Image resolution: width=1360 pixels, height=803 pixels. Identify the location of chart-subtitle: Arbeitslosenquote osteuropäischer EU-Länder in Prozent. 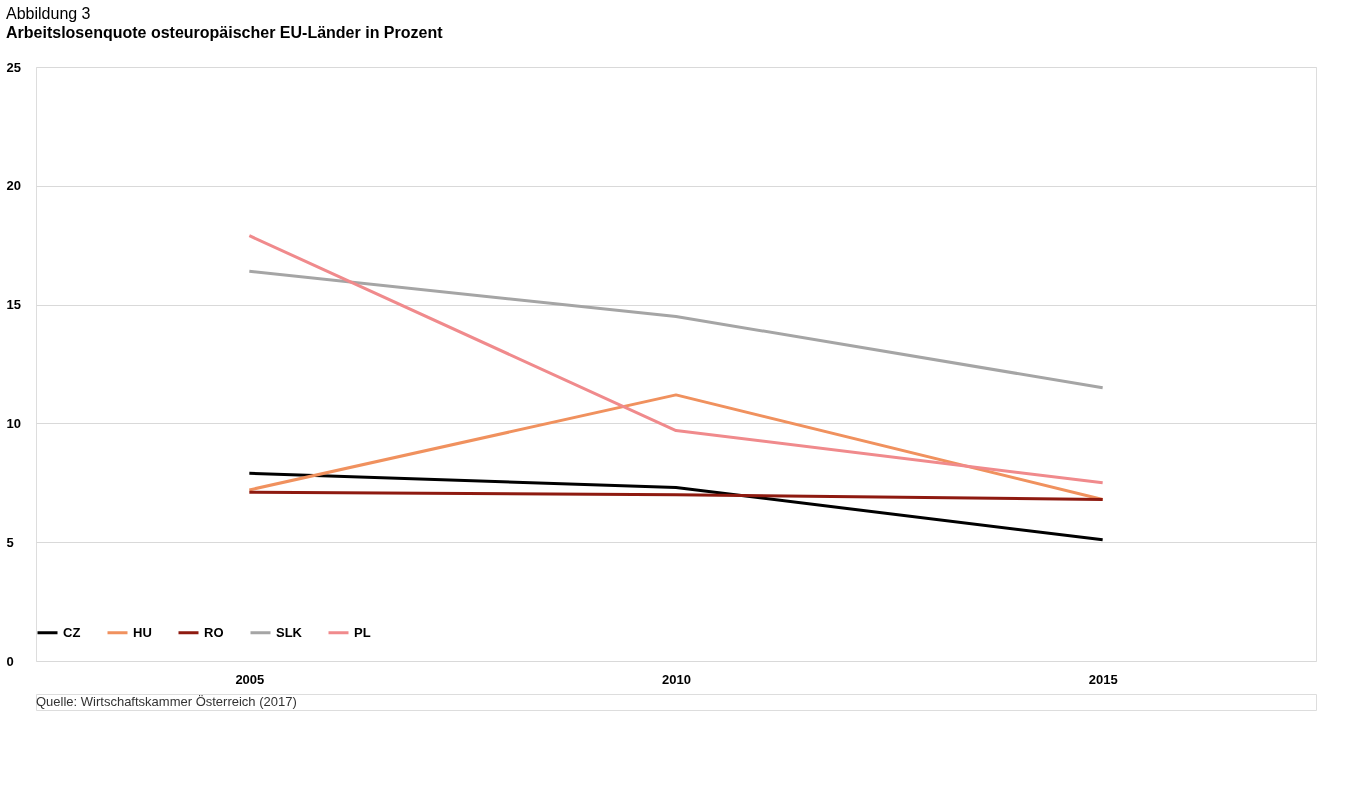
(225, 32).